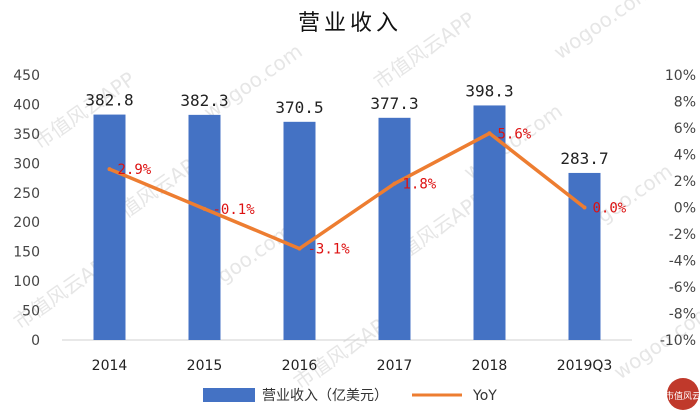 Image resolution: width=700 pixels, height=420 pixels. Describe the element at coordinates (584, 158) in the screenshot. I see `revenue-bar-label: 283.7` at that location.